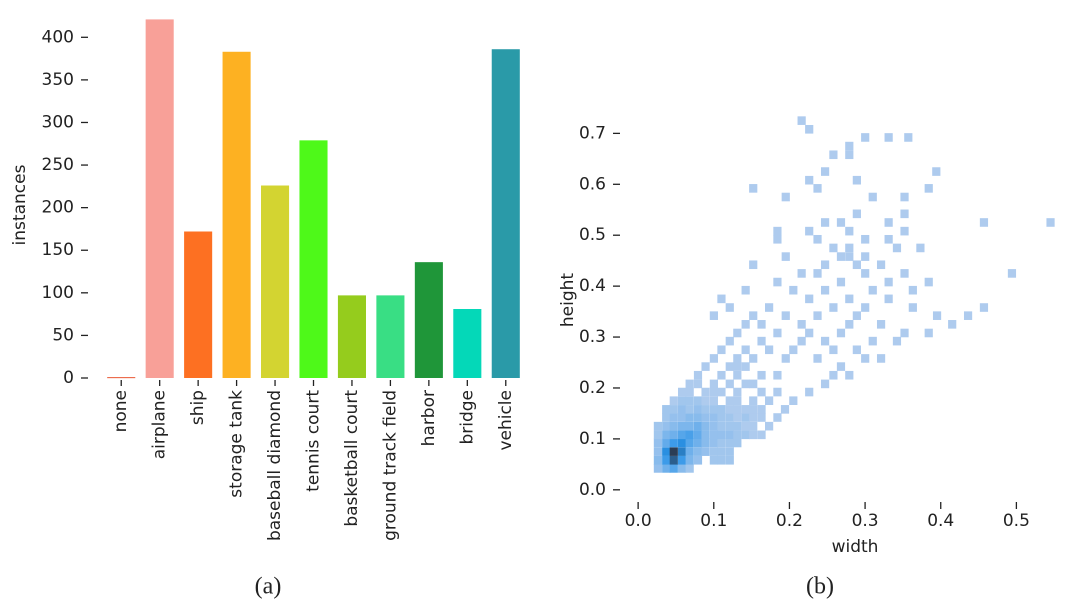  Describe the element at coordinates (467, 417) in the screenshot. I see `x-tick-label: bridge` at that location.